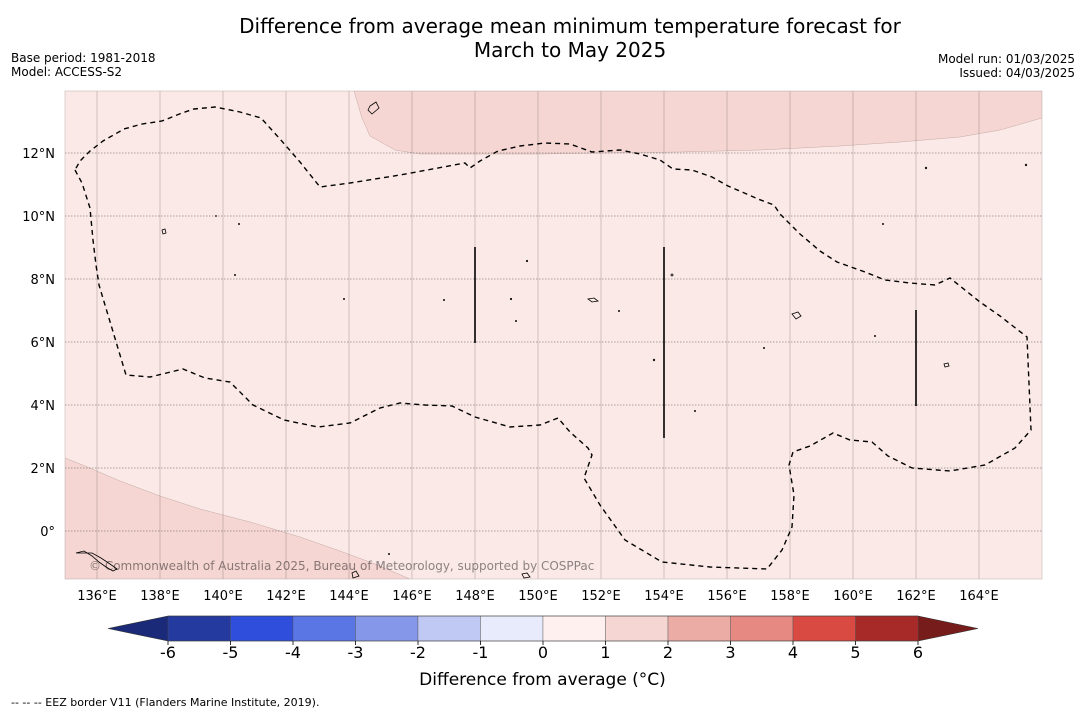  I want to click on lon-label: 158°E, so click(790, 596).